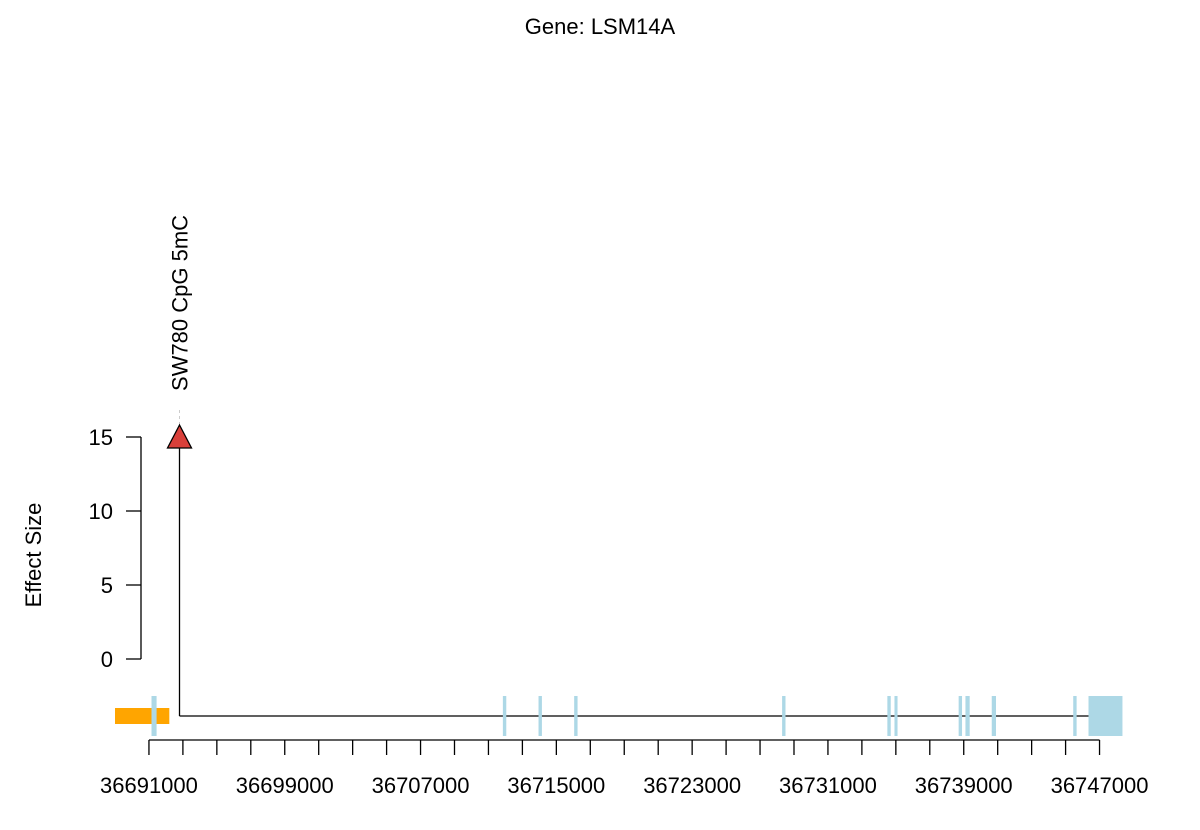  I want to click on chart-title: Gene: LSM14A, so click(600, 26).